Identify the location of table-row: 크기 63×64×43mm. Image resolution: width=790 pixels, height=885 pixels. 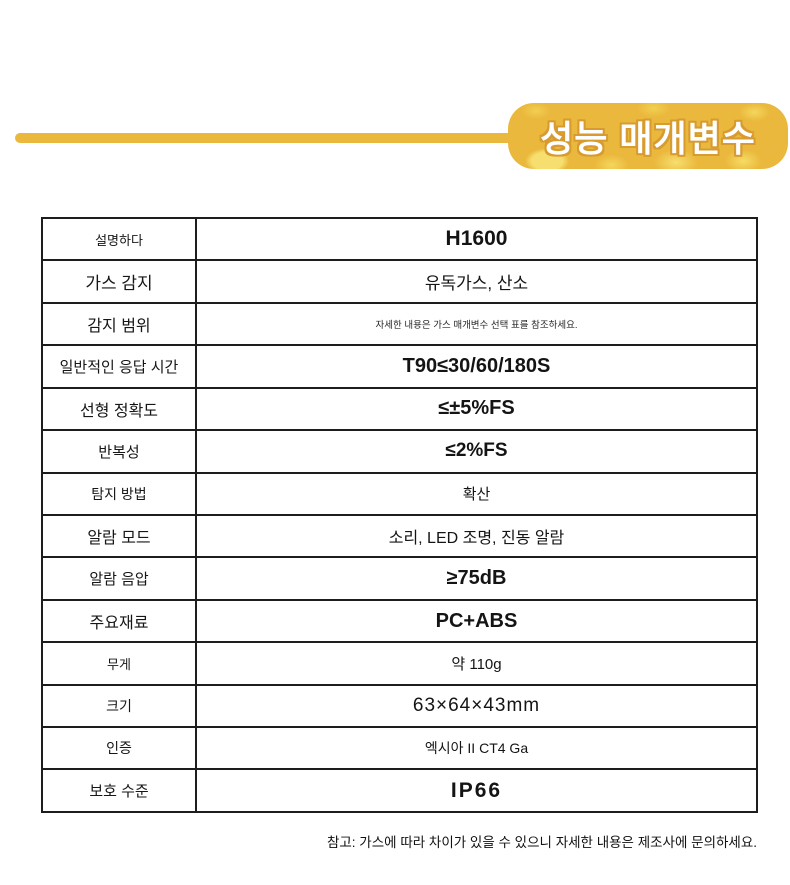
(399, 707).